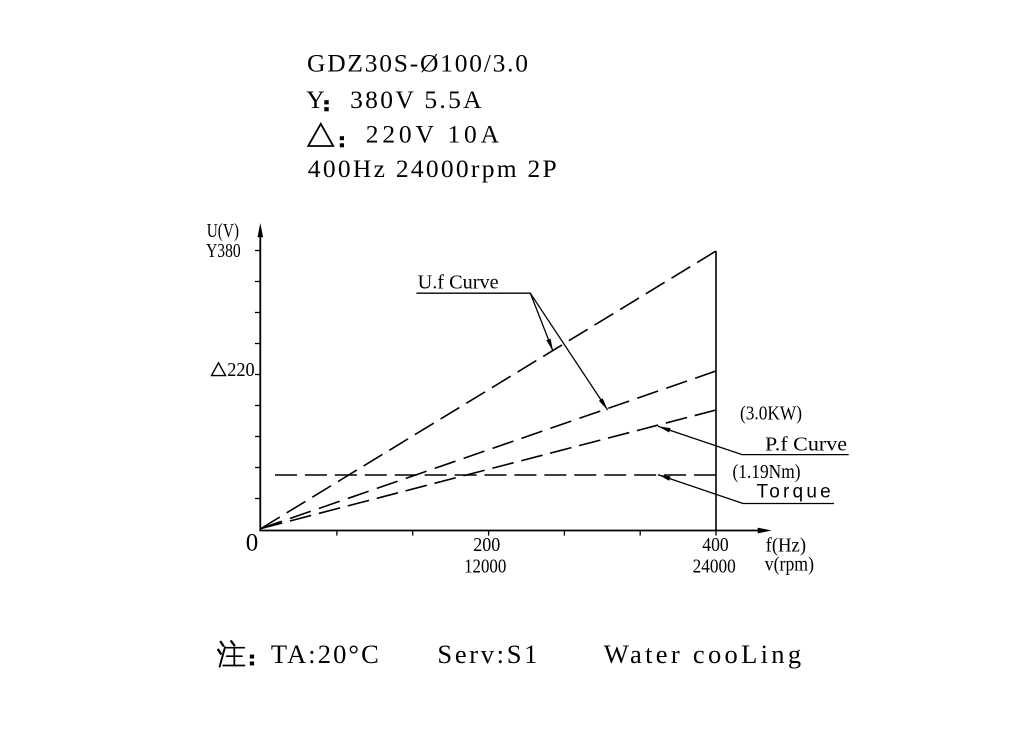 The image size is (1022, 736). What do you see at coordinates (789, 565) in the screenshot?
I see `svg-text: v(rpm)` at bounding box center [789, 565].